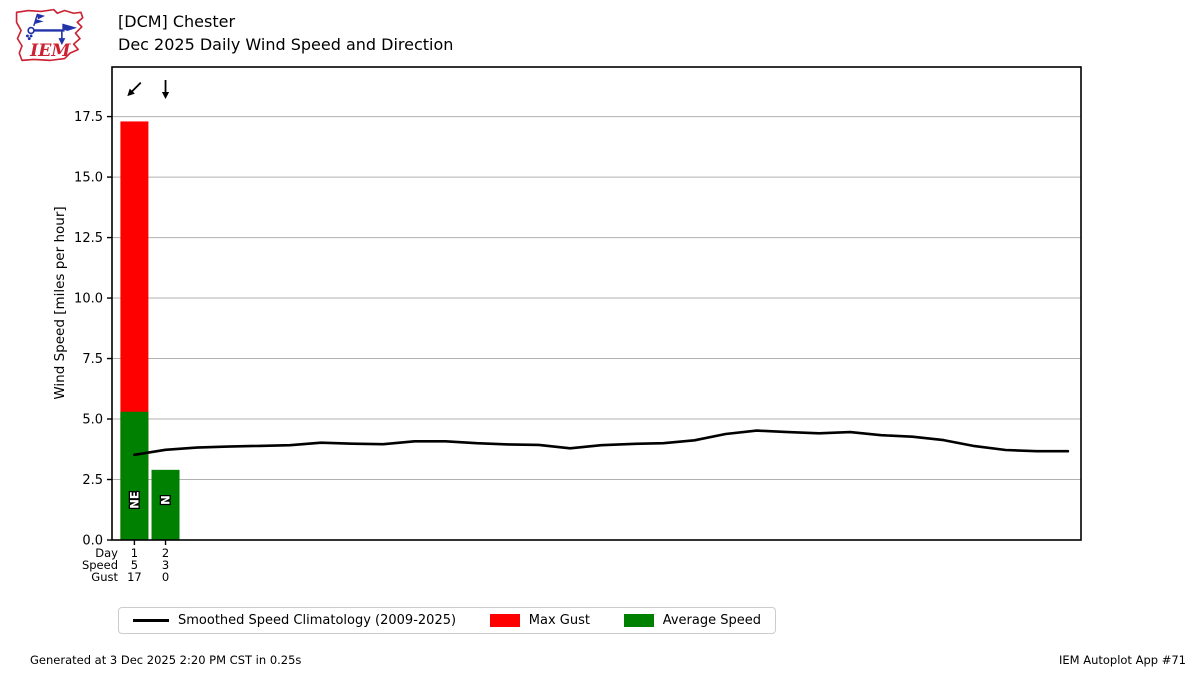  I want to click on axis-row-label: Speed, so click(100, 565).